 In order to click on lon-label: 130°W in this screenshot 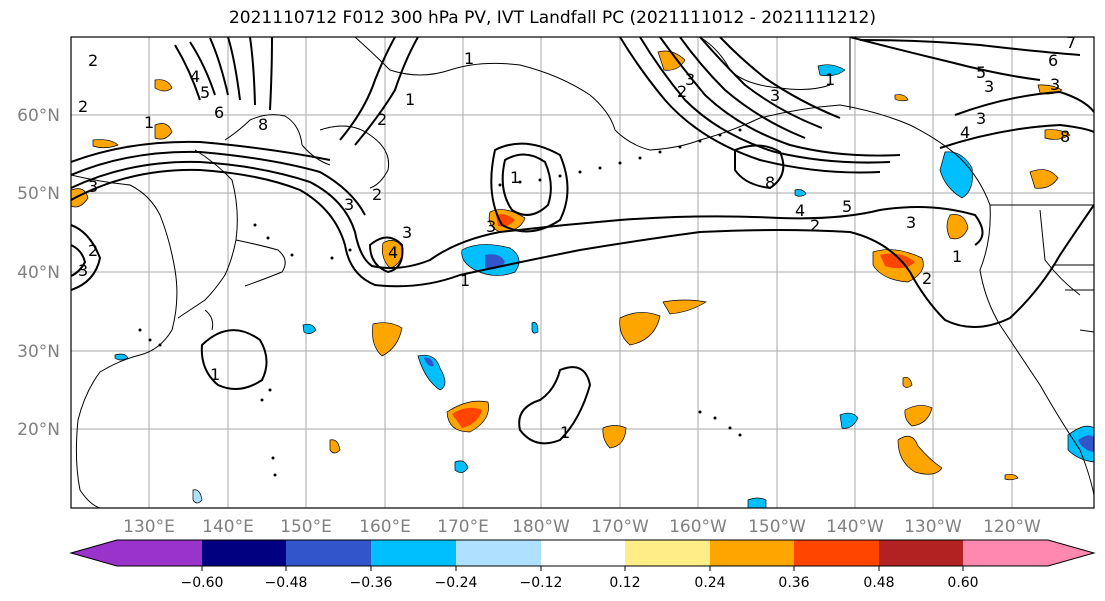, I will do `click(933, 527)`.